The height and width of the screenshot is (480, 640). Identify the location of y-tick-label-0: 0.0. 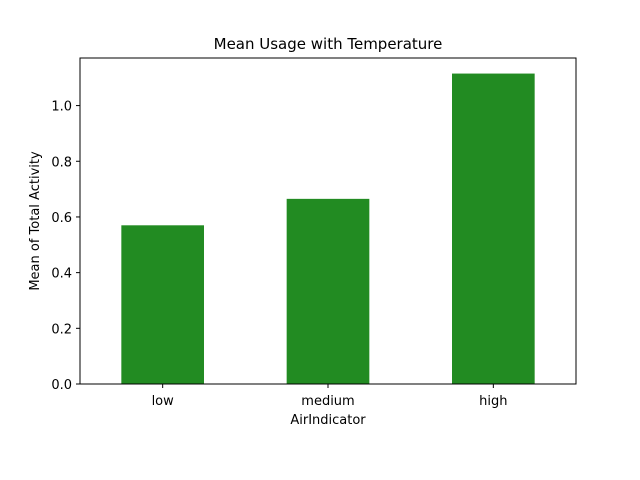
(61, 385).